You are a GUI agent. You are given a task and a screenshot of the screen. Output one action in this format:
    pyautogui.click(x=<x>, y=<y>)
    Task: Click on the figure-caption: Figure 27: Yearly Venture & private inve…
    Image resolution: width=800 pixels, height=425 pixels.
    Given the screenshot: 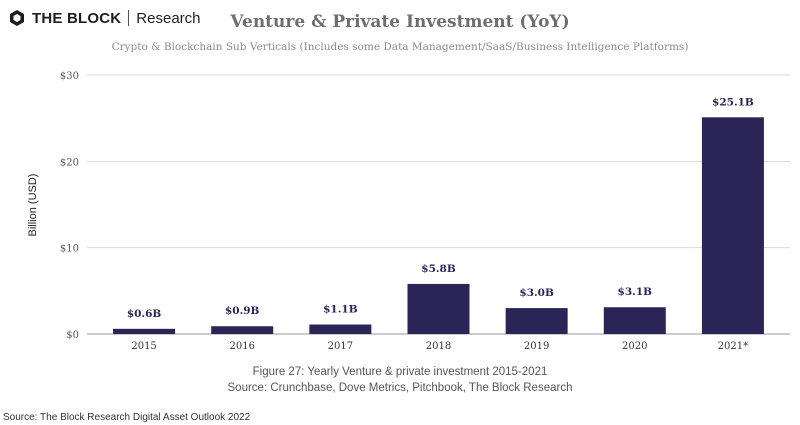 What is the action you would take?
    pyautogui.click(x=400, y=372)
    